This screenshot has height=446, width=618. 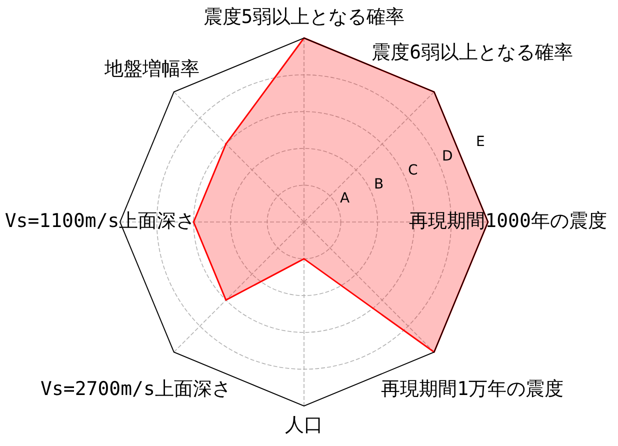 I want to click on spoke-label: 震度6弱以上となる確率, so click(x=473, y=53).